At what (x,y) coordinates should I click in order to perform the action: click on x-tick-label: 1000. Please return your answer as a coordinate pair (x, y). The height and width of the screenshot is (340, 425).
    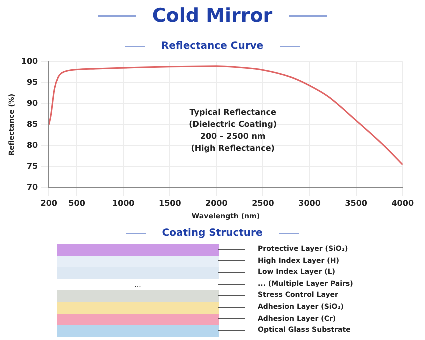
    Looking at the image, I should click on (124, 203).